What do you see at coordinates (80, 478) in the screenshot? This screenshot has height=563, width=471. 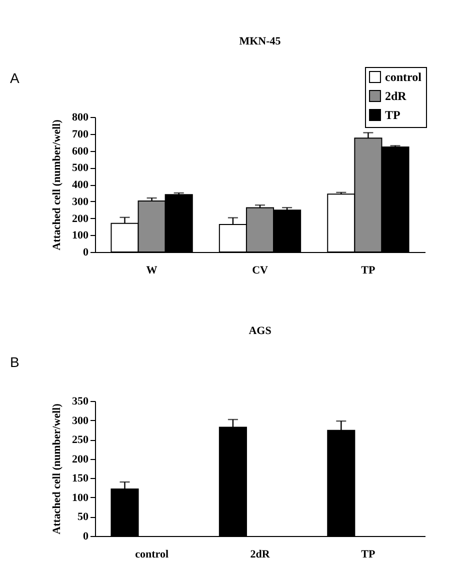 I see `y-tick-label: 150` at bounding box center [80, 478].